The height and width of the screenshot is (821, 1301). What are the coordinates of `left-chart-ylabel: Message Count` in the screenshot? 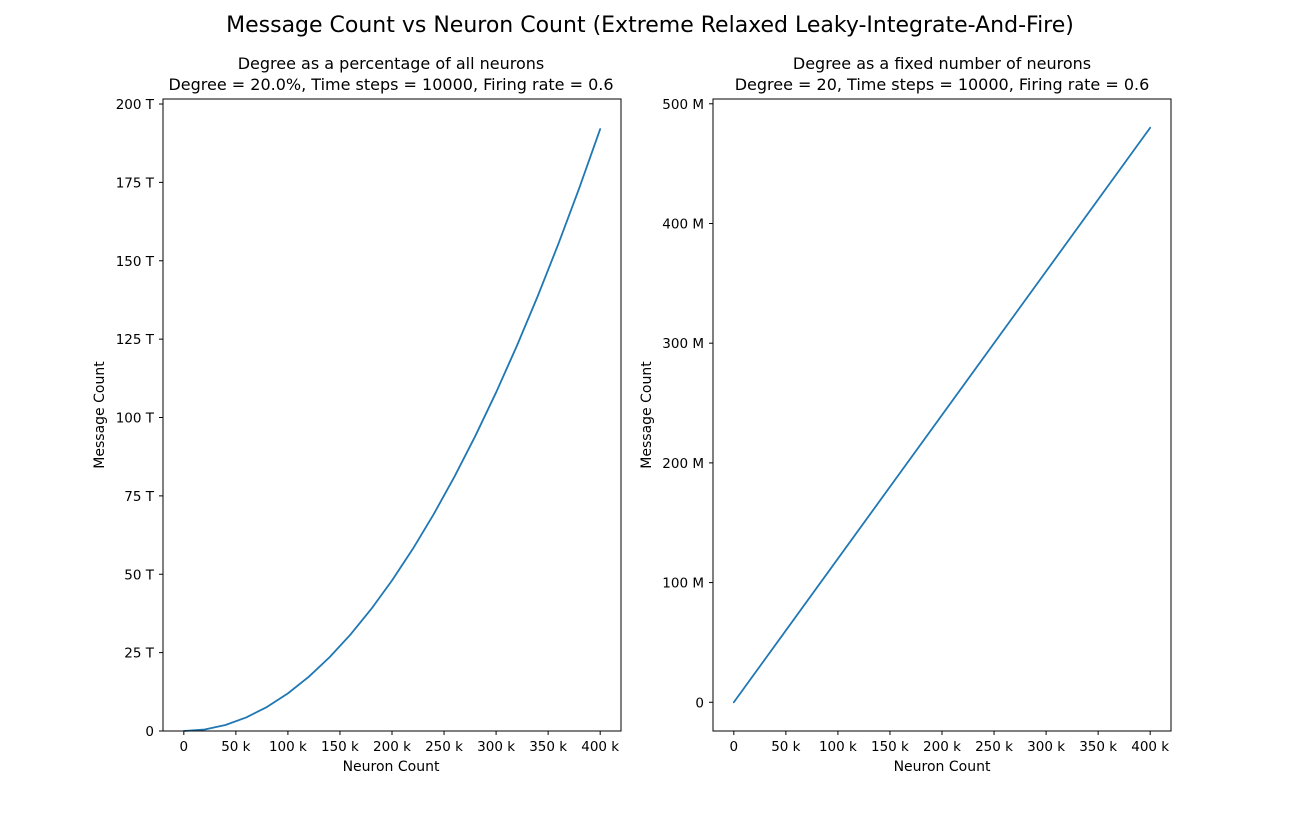 It's located at (100, 415).